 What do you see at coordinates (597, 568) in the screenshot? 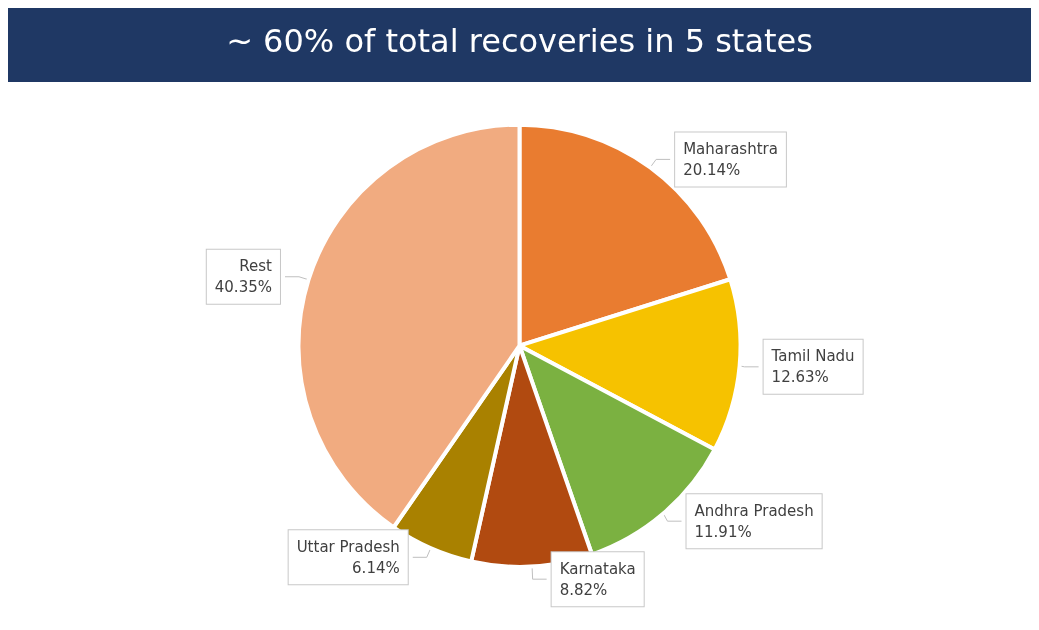
I see `slice-label: Karnataka` at bounding box center [597, 568].